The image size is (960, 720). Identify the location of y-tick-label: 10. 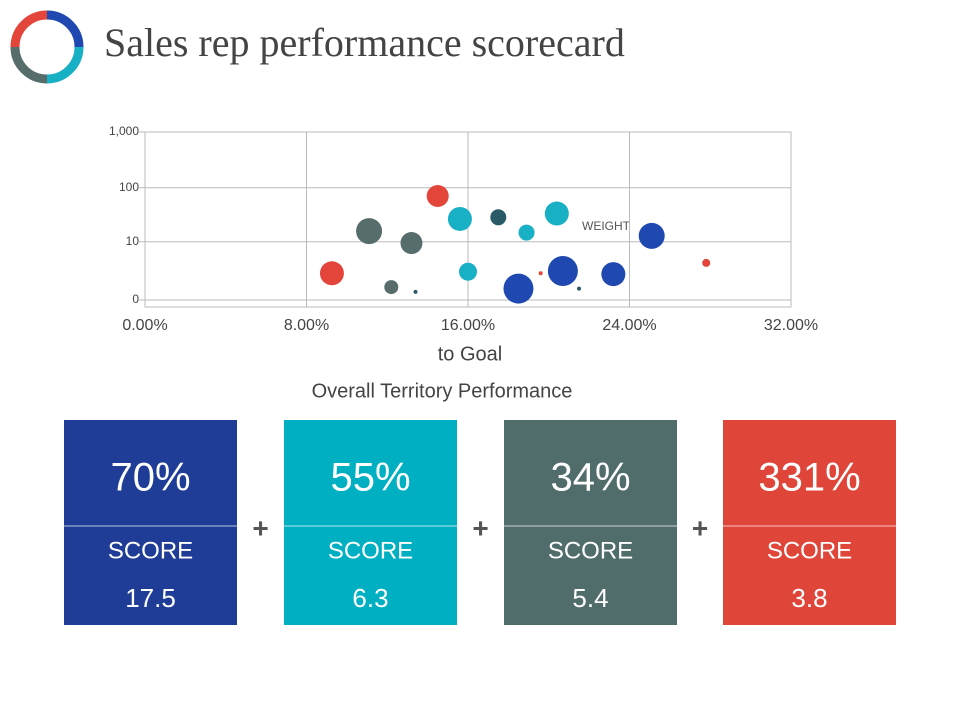
(133, 241).